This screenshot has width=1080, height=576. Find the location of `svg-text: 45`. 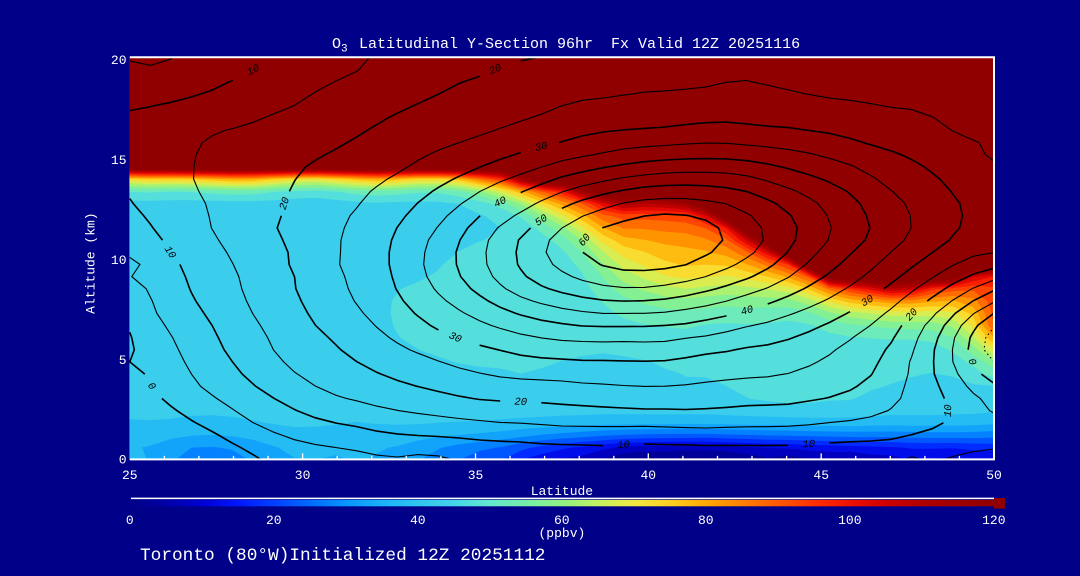

svg-text: 45 is located at coordinates (821, 475).